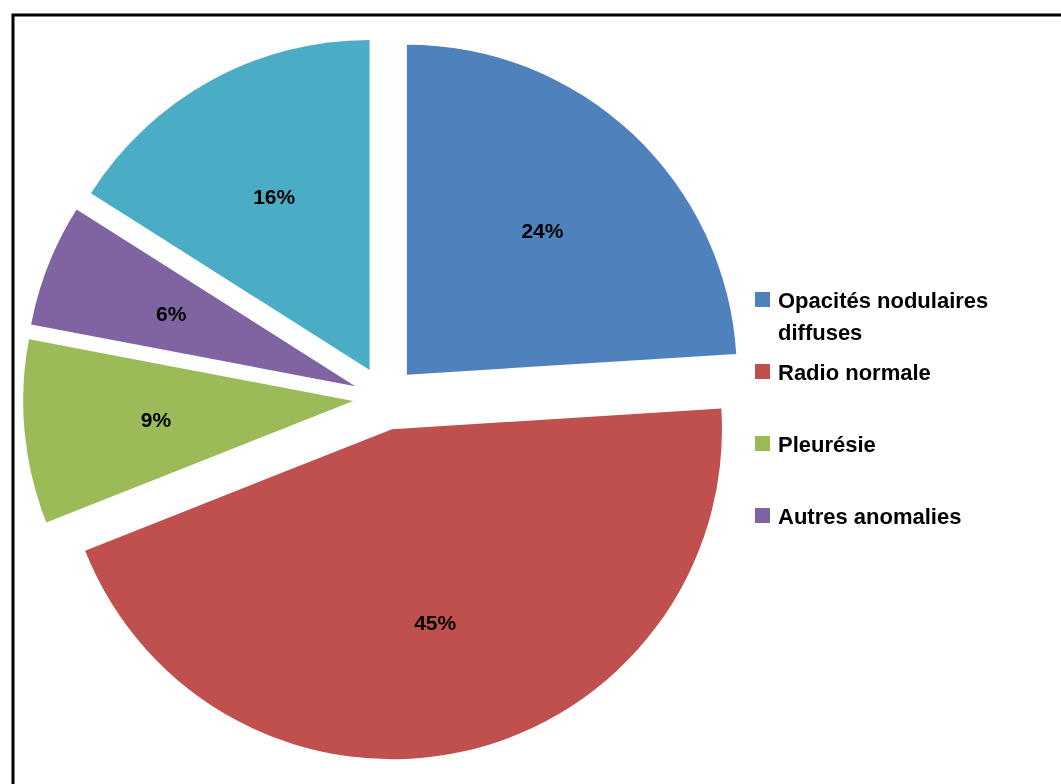 This screenshot has height=784, width=1061. I want to click on legend-label: Autres anomalies, so click(870, 516).